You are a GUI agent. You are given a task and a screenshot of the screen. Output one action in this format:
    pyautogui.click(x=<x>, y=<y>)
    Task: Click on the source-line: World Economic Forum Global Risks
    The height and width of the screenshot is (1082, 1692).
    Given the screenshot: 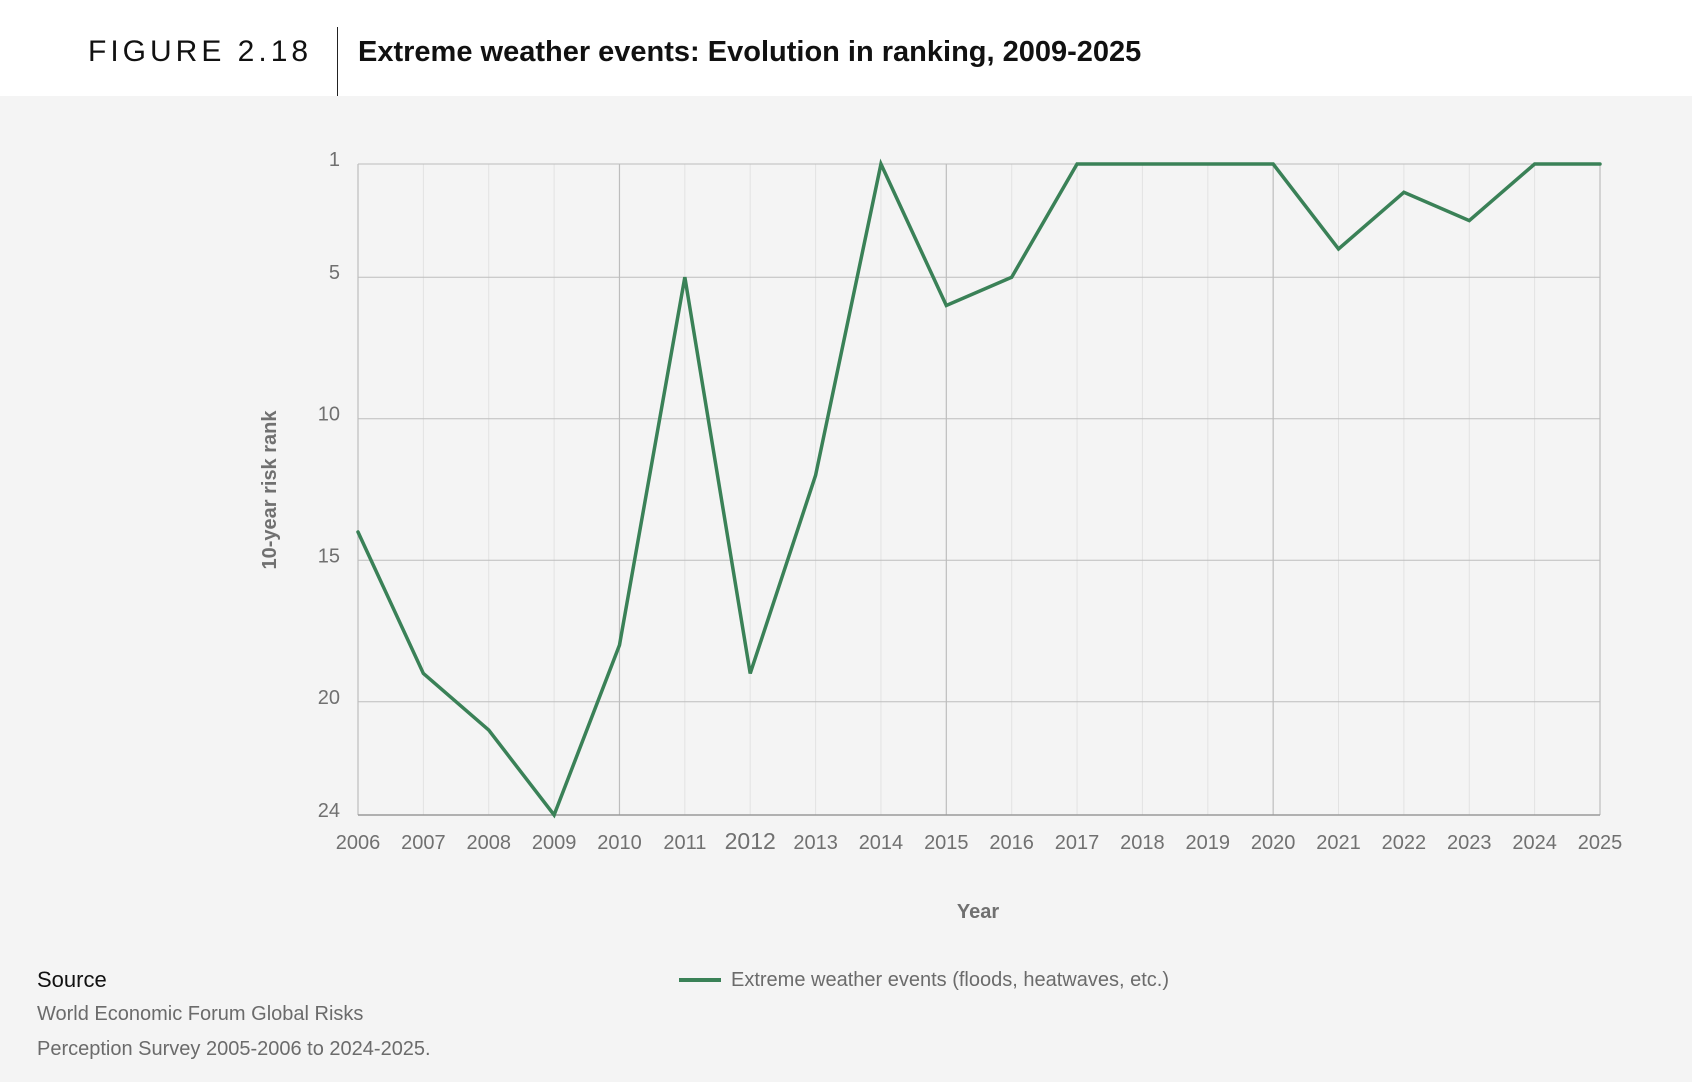 What is the action you would take?
    pyautogui.click(x=200, y=1014)
    